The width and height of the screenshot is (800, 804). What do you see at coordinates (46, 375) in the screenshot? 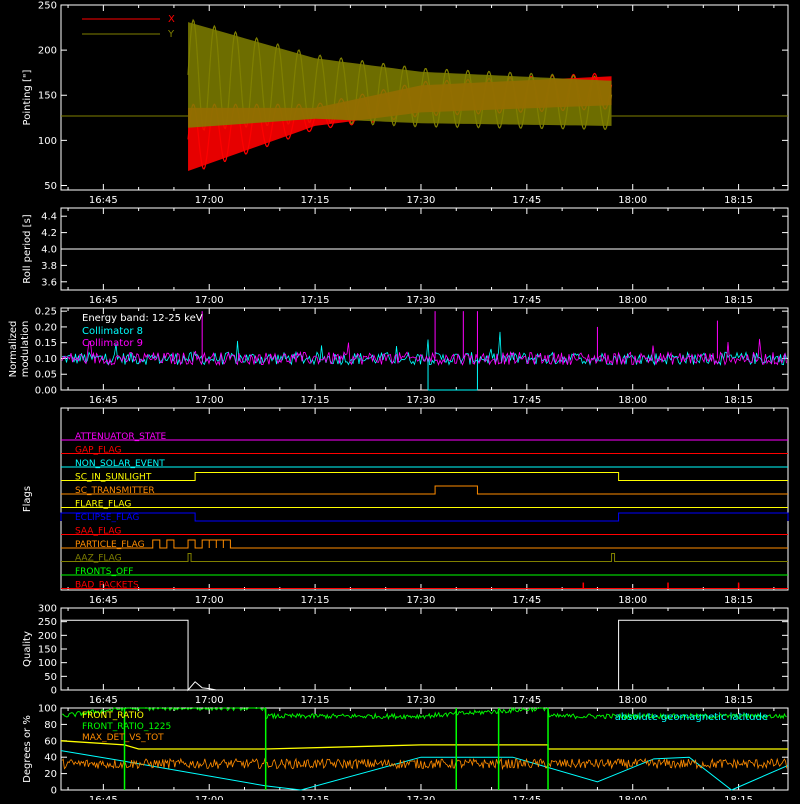
I see `y-tick-label: 0.05` at bounding box center [46, 375].